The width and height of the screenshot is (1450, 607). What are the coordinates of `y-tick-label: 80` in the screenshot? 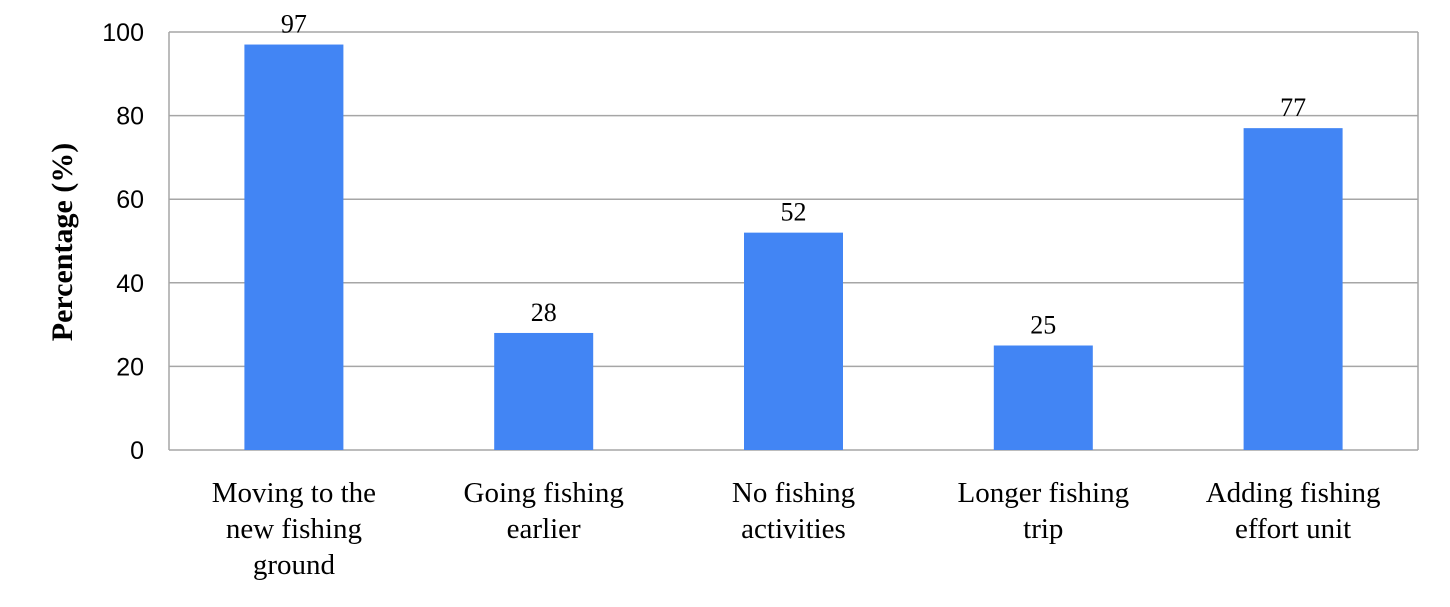 It's located at (130, 117).